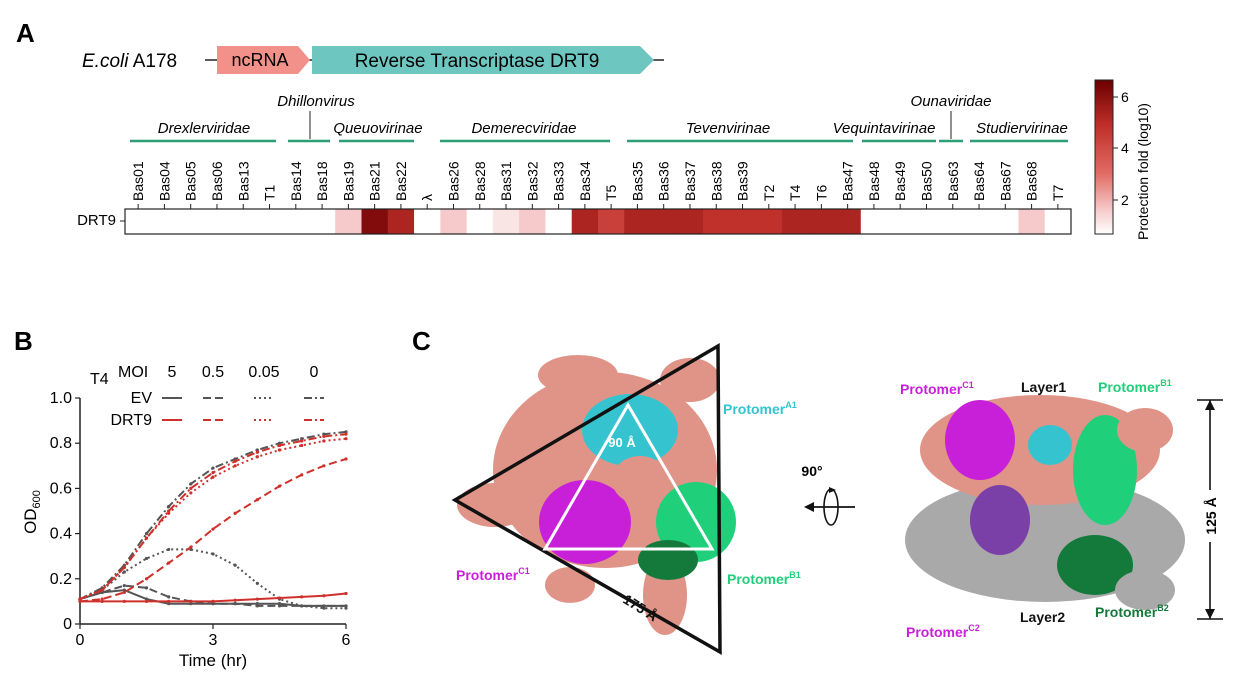  What do you see at coordinates (32, 512) in the screenshot?
I see `y-axis-label: OD600` at bounding box center [32, 512].